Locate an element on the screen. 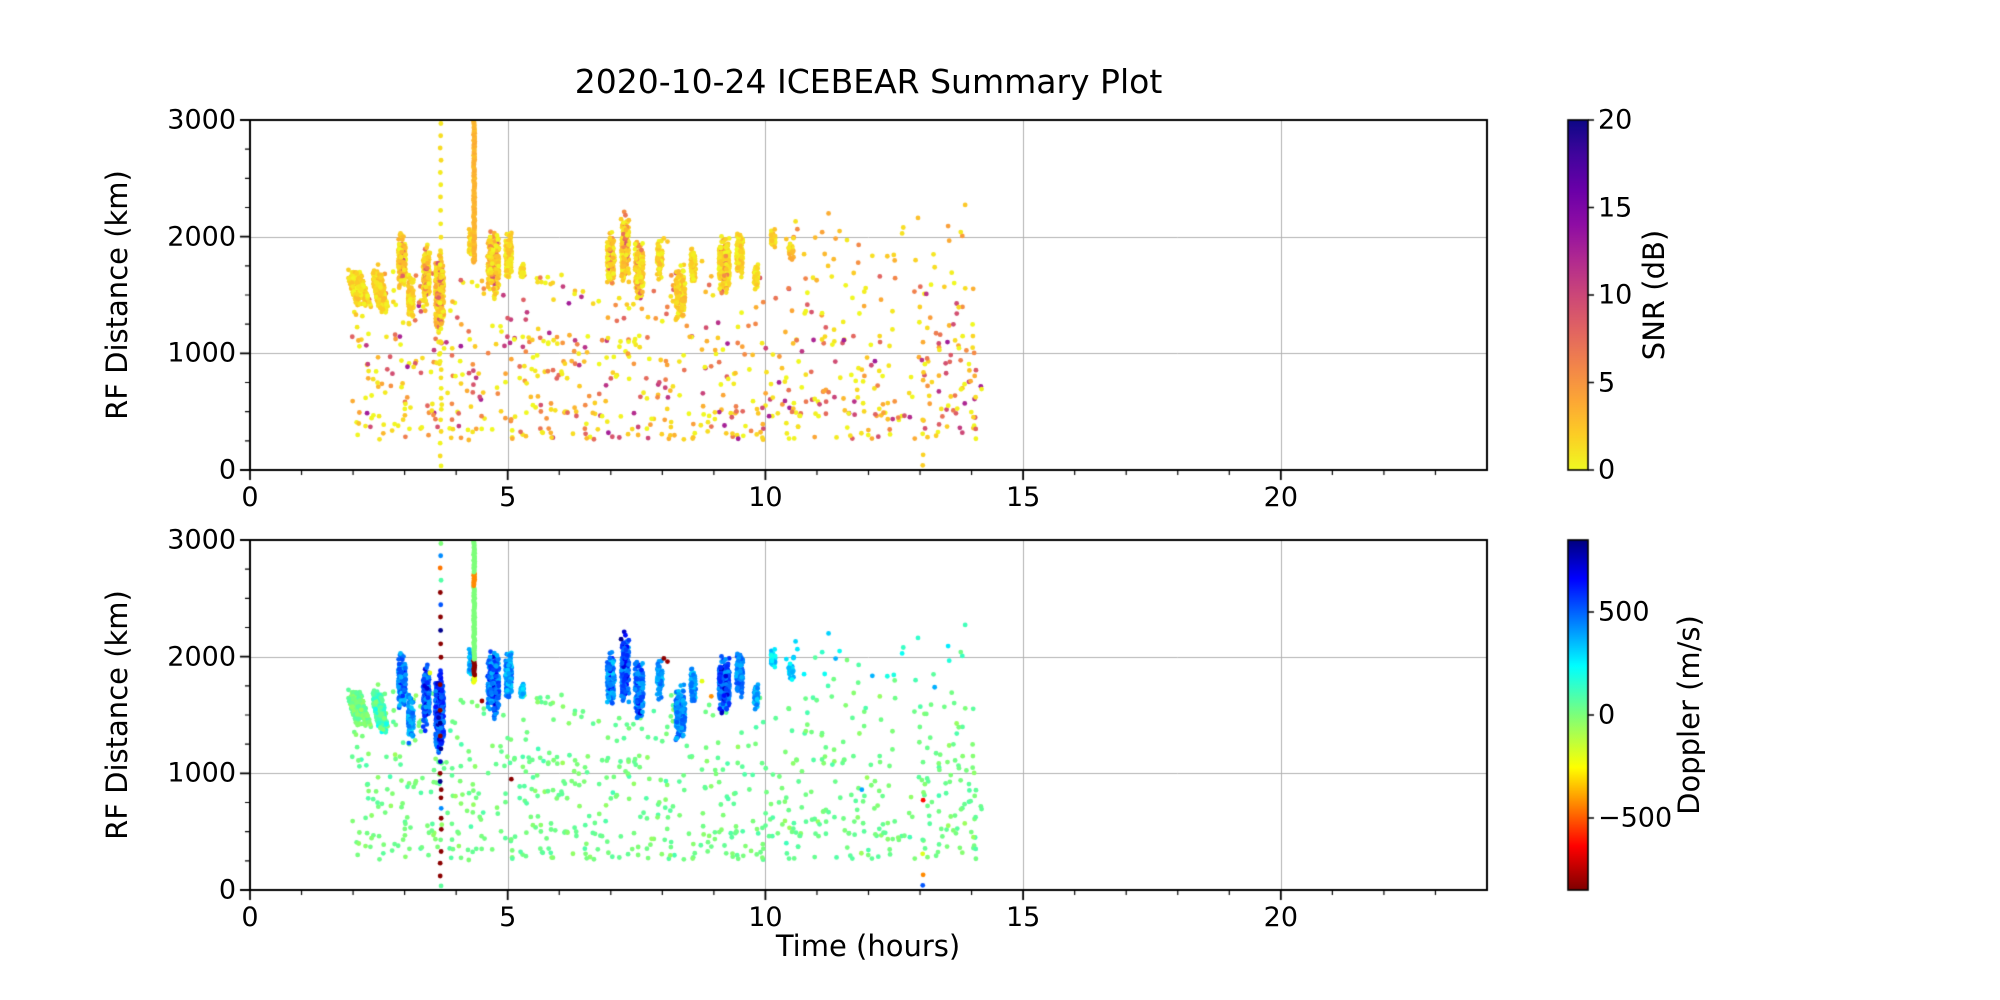 This screenshot has height=1000, width=2000. y-axis-label-snr-panel: RF Distance (km) is located at coordinates (117, 295).